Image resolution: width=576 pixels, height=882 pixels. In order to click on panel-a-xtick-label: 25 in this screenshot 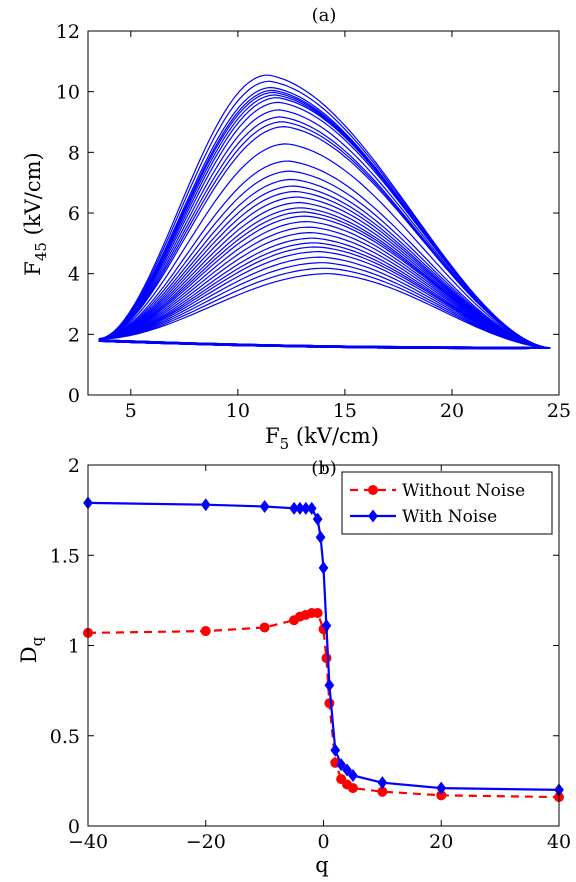, I will do `click(559, 411)`.